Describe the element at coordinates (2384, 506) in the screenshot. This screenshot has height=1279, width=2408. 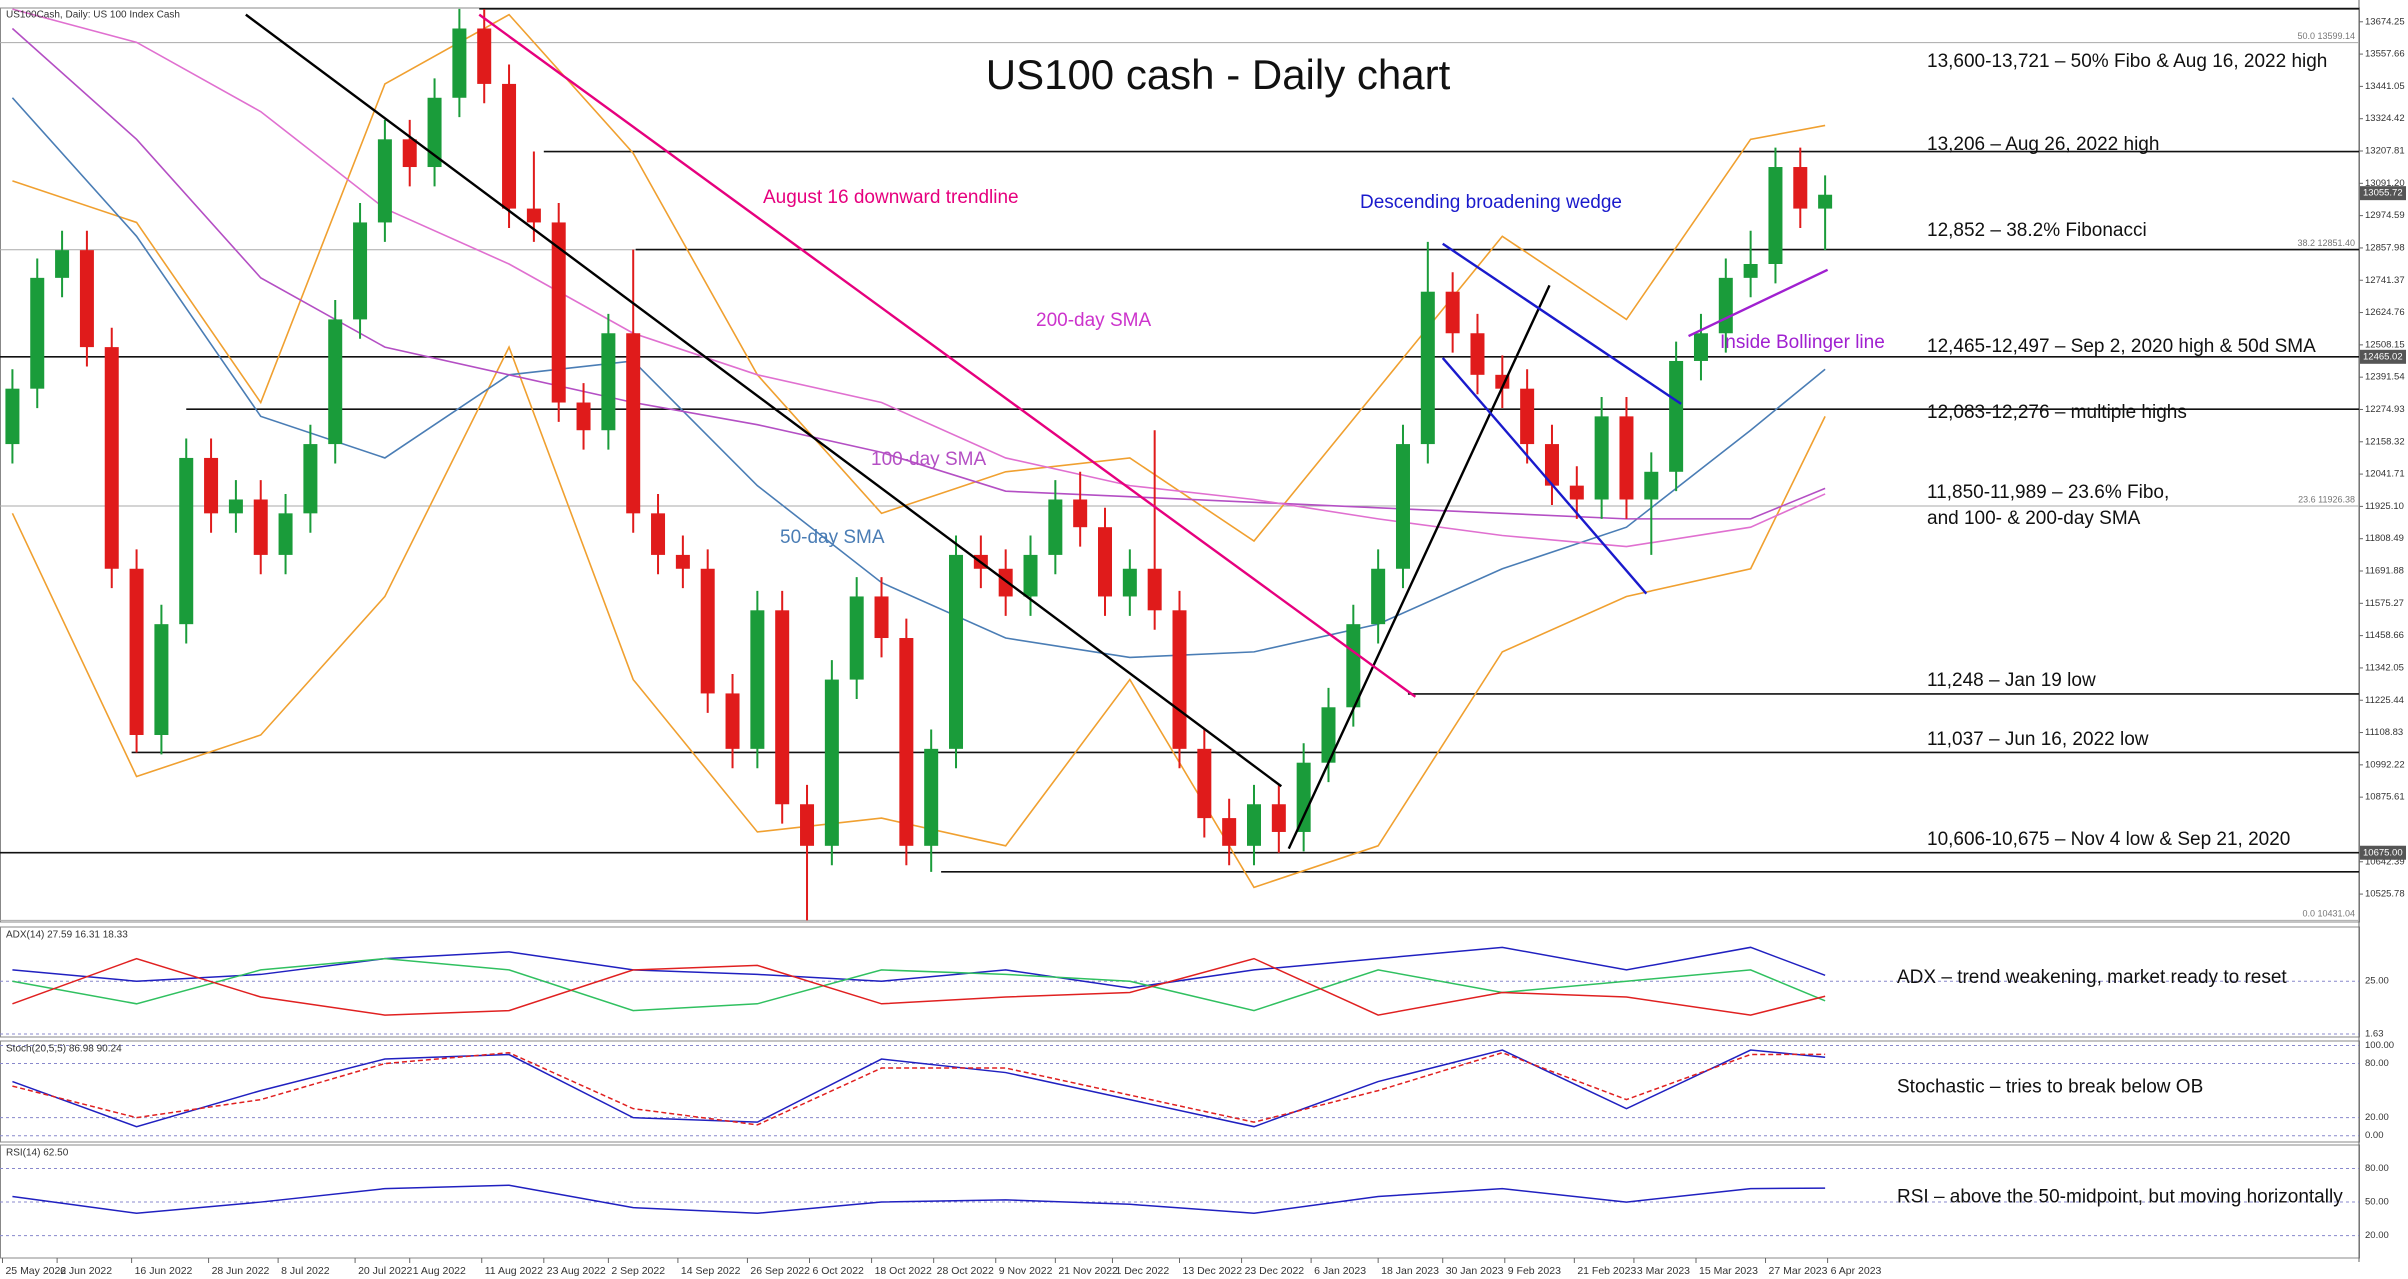
I see `y-tick-label: 11925.10` at that location.